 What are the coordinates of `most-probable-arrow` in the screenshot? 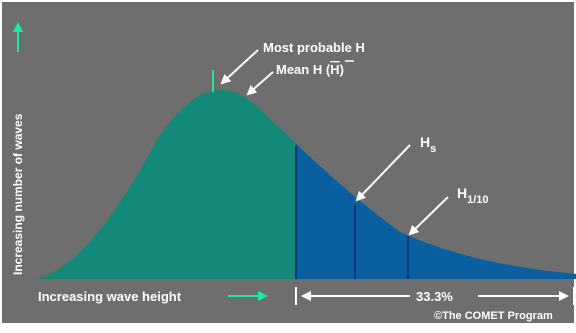 It's located at (239, 67).